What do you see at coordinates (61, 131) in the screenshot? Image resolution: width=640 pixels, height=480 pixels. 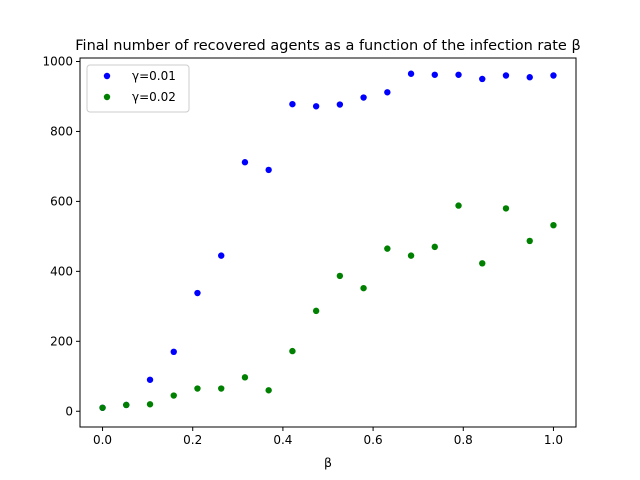 I see `y-tick-label: 800` at bounding box center [61, 131].